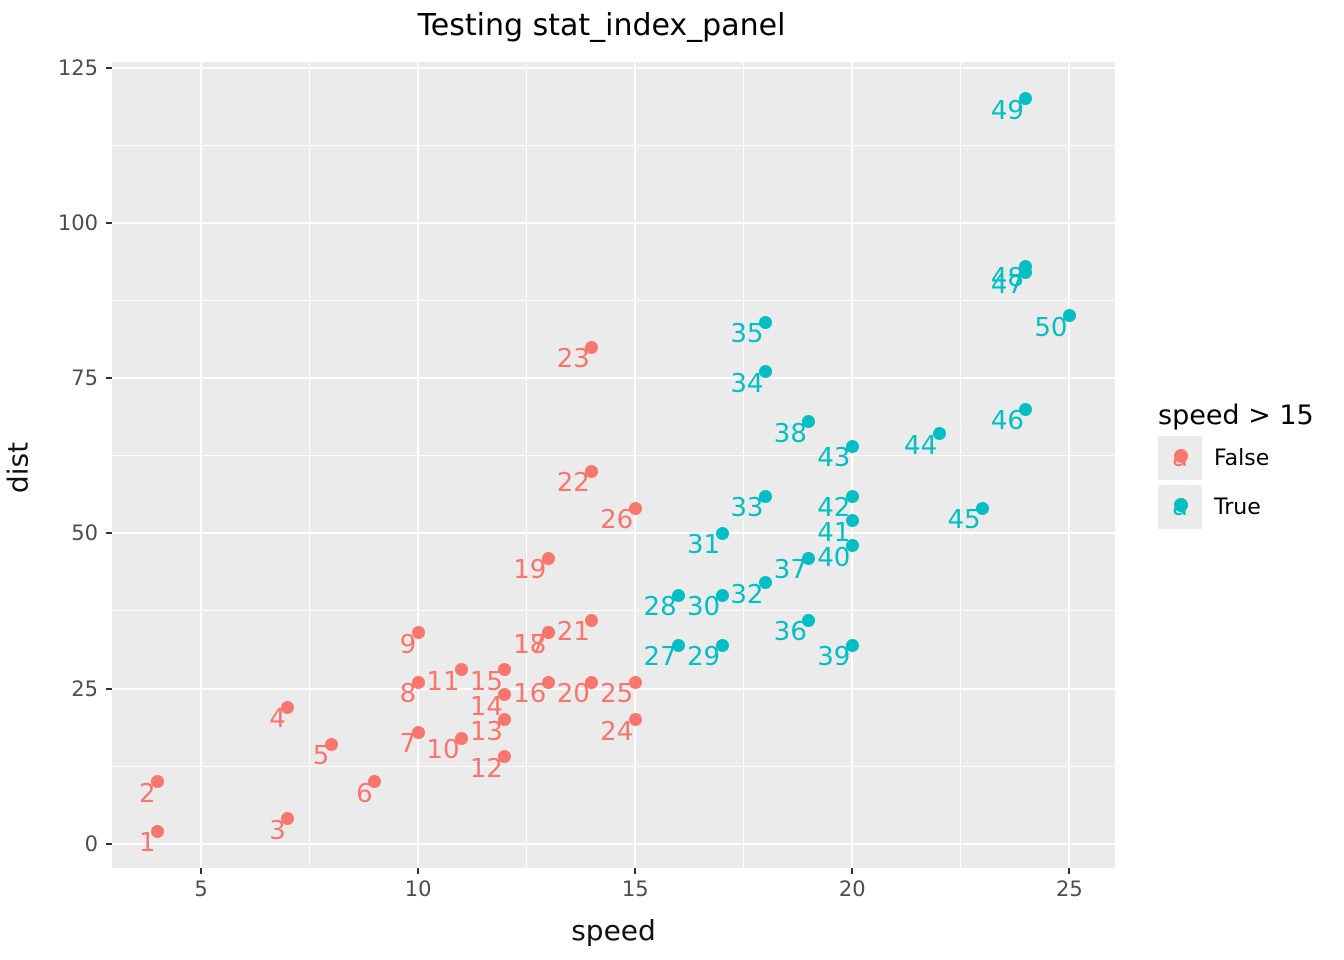  What do you see at coordinates (747, 334) in the screenshot?
I see `data-point-label: 35` at bounding box center [747, 334].